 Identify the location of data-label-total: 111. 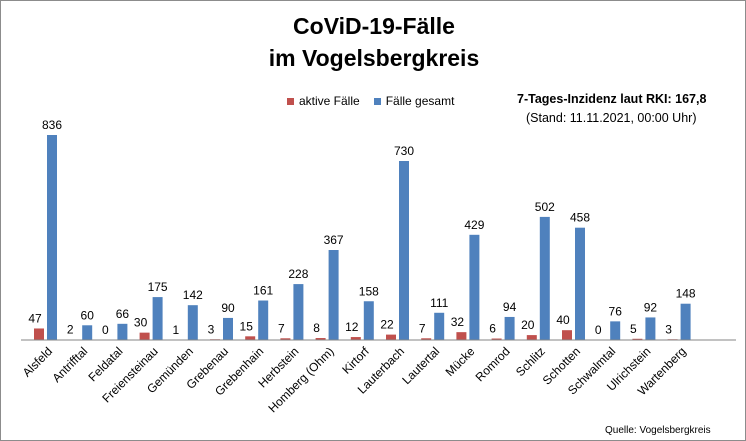
(439, 303).